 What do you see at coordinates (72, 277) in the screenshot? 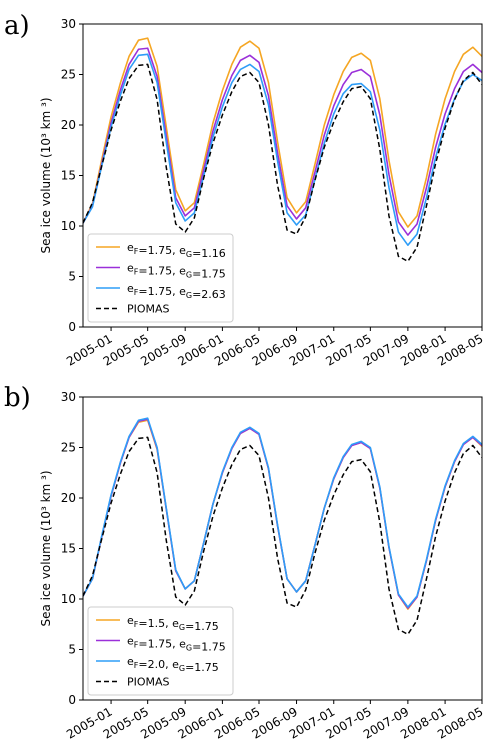
I see `panel-a-ytick-label: 5` at bounding box center [72, 277].